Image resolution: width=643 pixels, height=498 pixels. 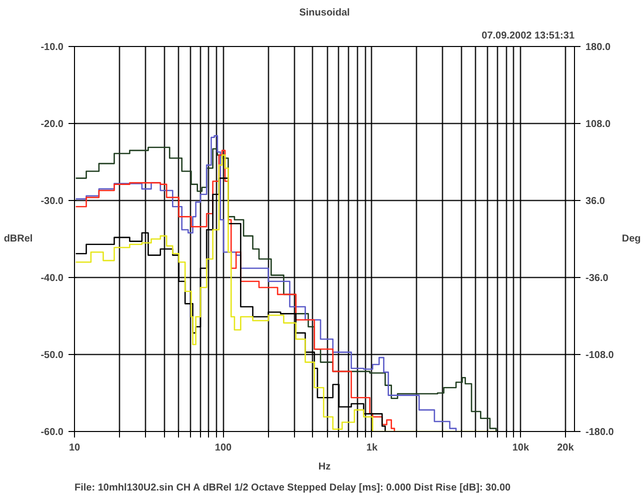 What do you see at coordinates (597, 278) in the screenshot?
I see `y2-tick-label: -36.0` at bounding box center [597, 278].